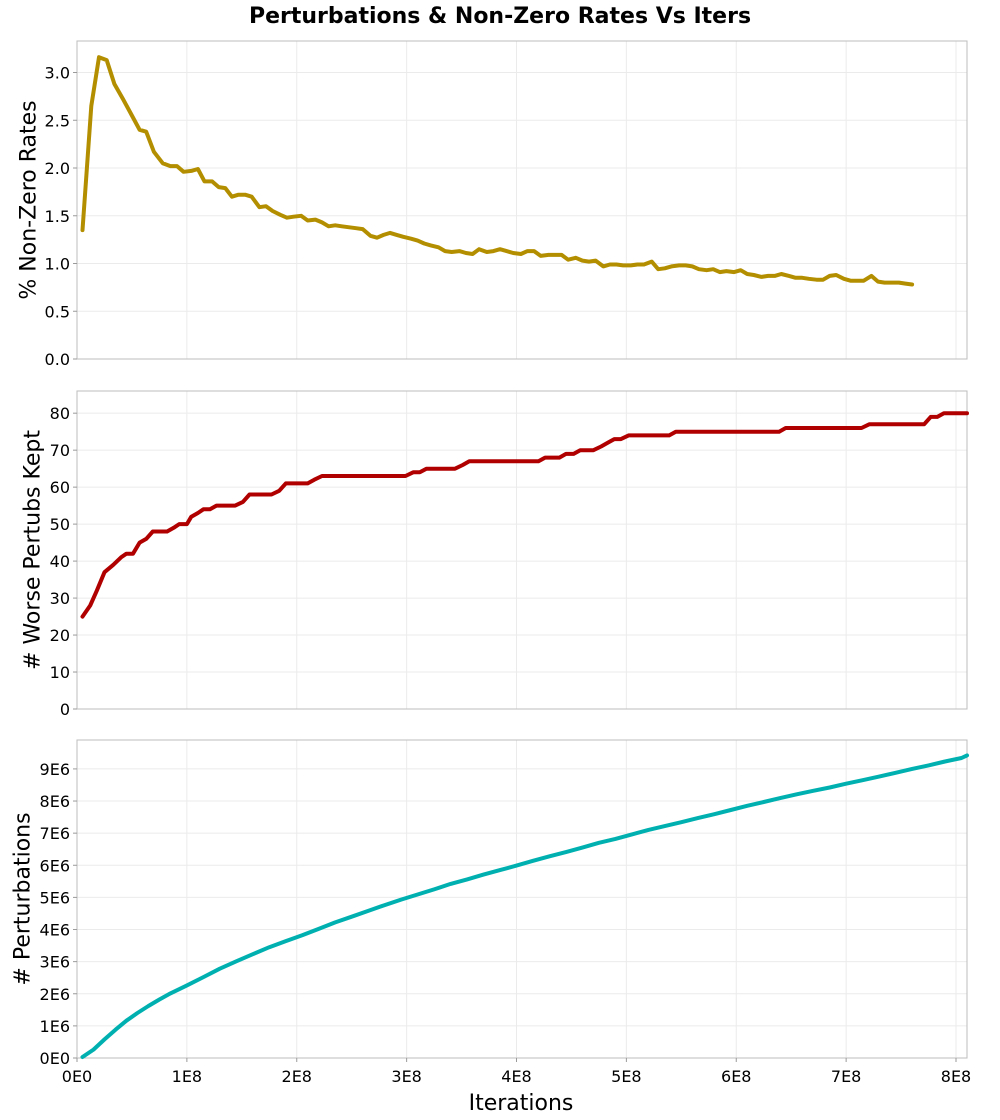 The width and height of the screenshot is (1000, 1120). What do you see at coordinates (55, 801) in the screenshot?
I see `perturbations-ytick-label-8: 8E6` at bounding box center [55, 801].